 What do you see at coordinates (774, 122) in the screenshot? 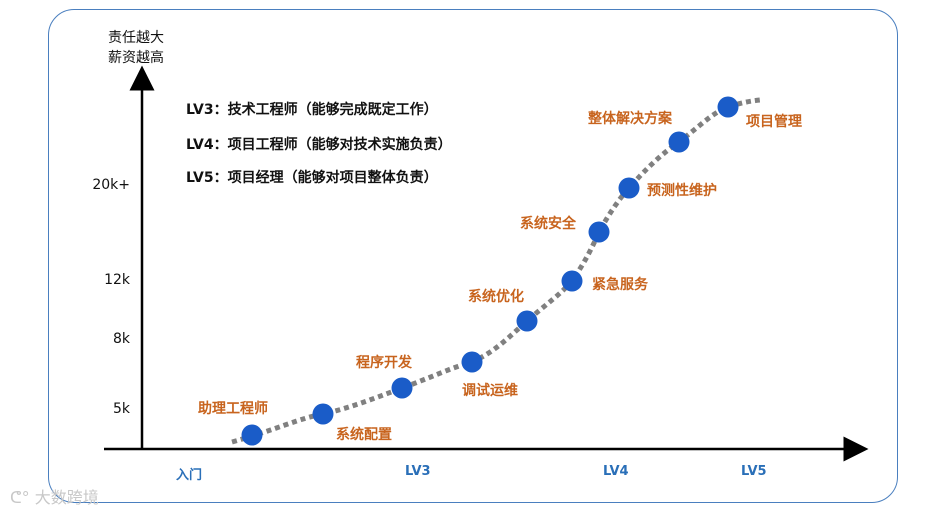
I see `point-label-project-management: 项目管理` at bounding box center [774, 122].